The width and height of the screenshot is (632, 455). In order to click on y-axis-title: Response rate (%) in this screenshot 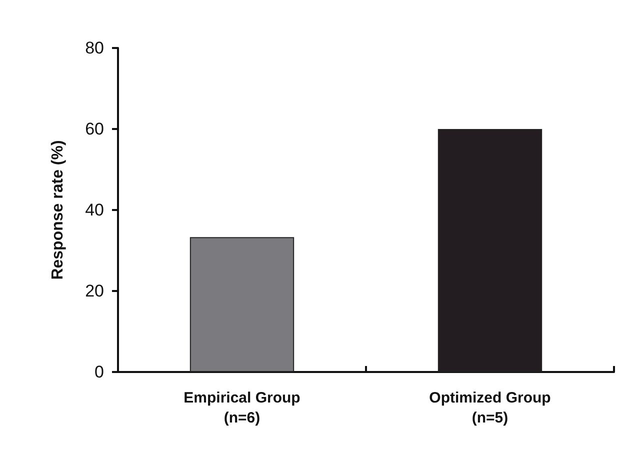, I will do `click(58, 210)`.